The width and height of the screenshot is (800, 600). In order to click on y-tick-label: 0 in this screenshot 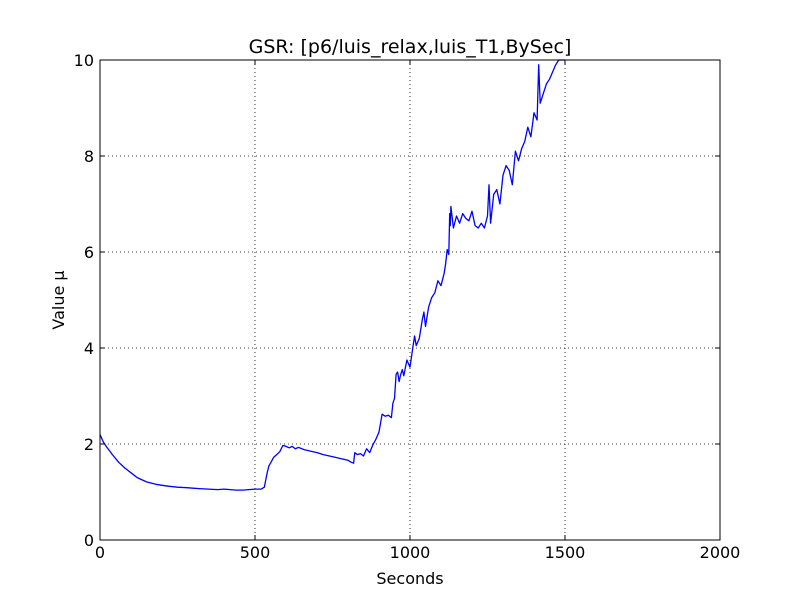, I will do `click(89, 540)`.